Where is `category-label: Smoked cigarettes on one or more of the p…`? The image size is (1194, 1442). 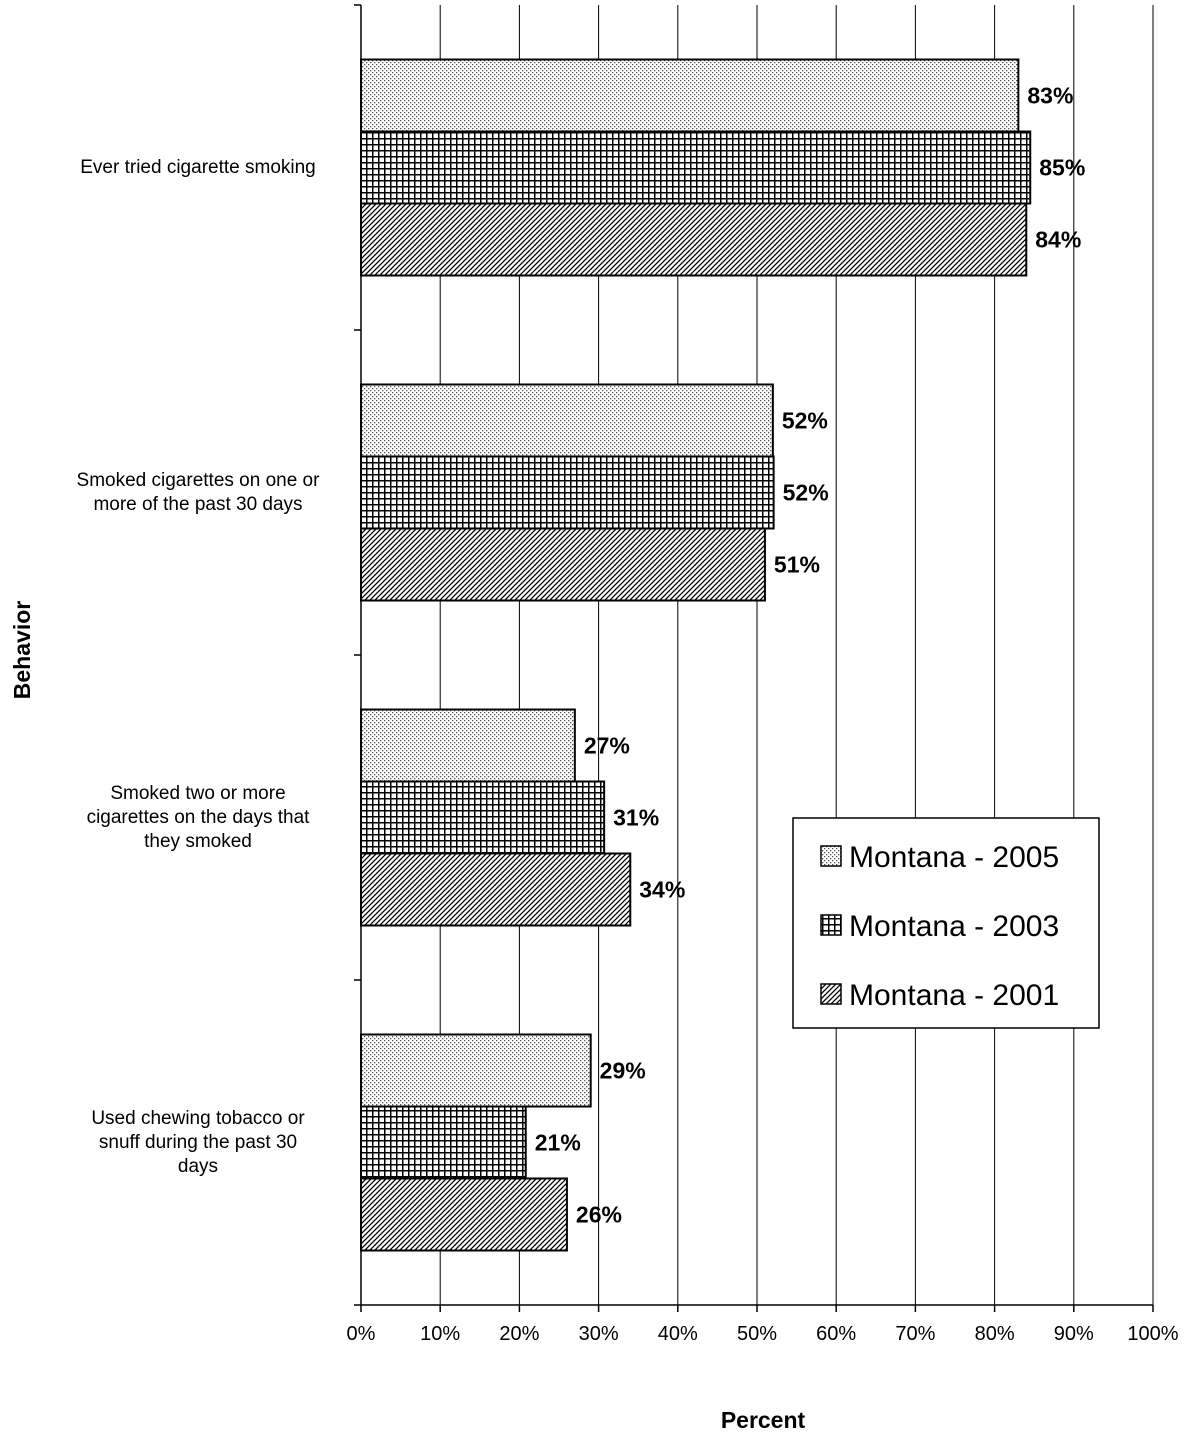 category-label: Smoked cigarettes on one or more of the p… is located at coordinates (198, 493).